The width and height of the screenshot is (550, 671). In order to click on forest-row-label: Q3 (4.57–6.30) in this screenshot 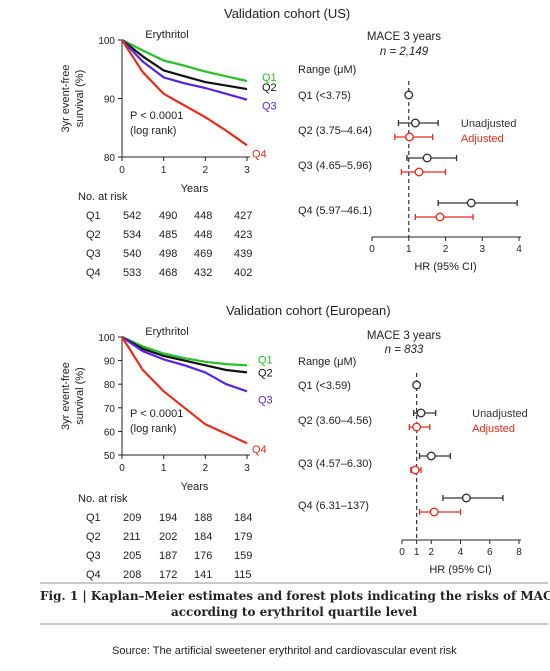, I will do `click(335, 464)`.